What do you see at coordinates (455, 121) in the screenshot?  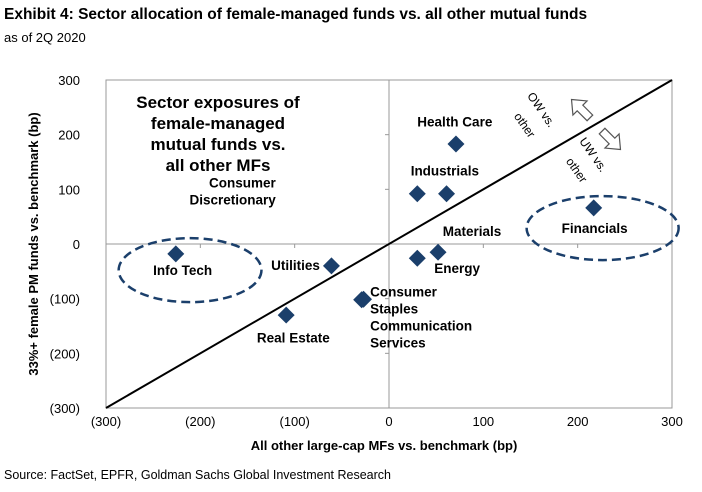 I see `point-label: Health Care` at bounding box center [455, 121].